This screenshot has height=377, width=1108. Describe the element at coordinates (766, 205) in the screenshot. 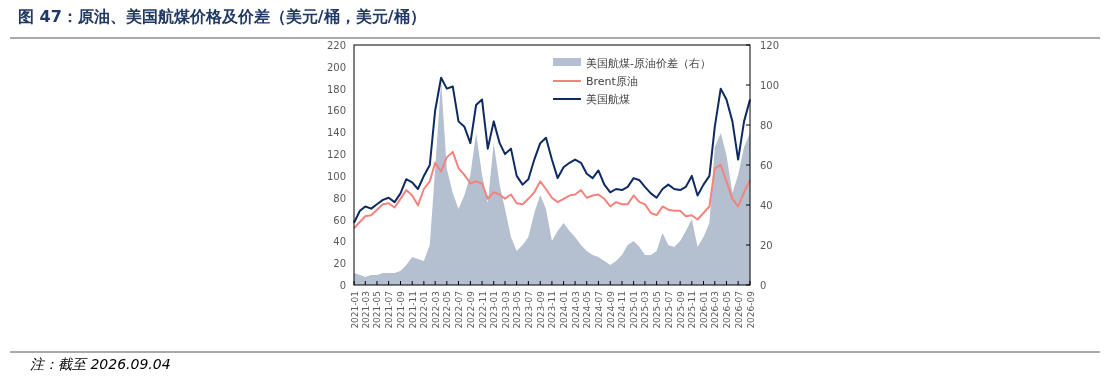

I see `y2-tick-label: 40` at that location.